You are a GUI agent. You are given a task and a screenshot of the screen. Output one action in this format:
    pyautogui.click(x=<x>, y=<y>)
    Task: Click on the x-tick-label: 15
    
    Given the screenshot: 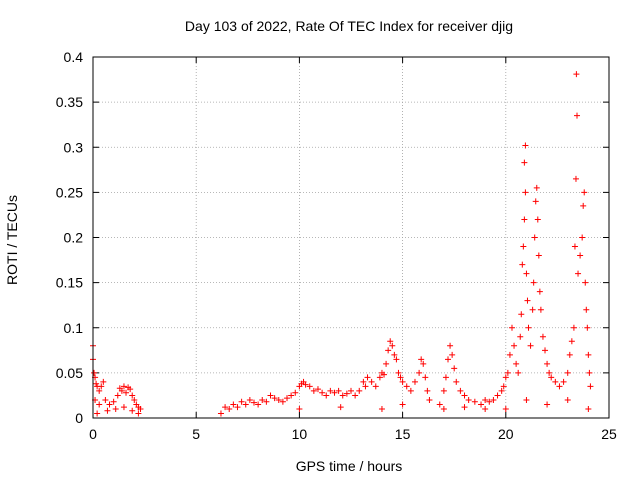 What is the action you would take?
    pyautogui.click(x=403, y=434)
    